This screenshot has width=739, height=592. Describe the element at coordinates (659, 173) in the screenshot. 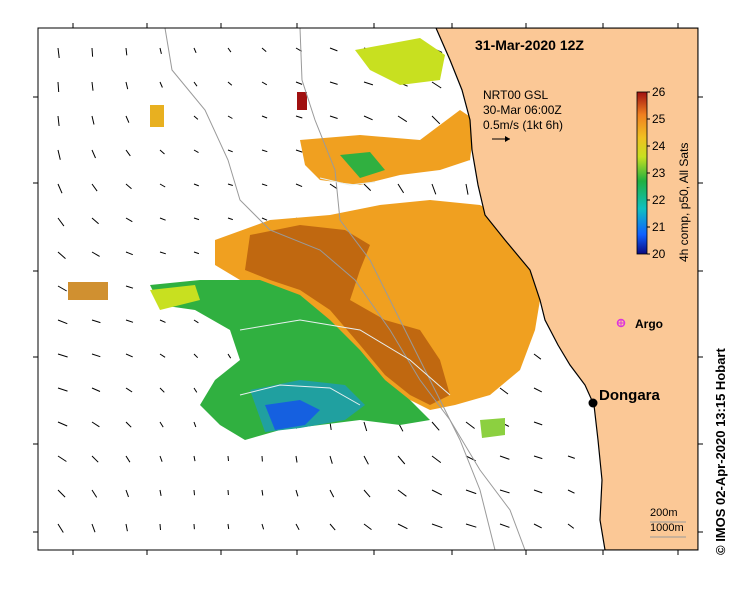

I see `colorbar-tick: 23` at that location.